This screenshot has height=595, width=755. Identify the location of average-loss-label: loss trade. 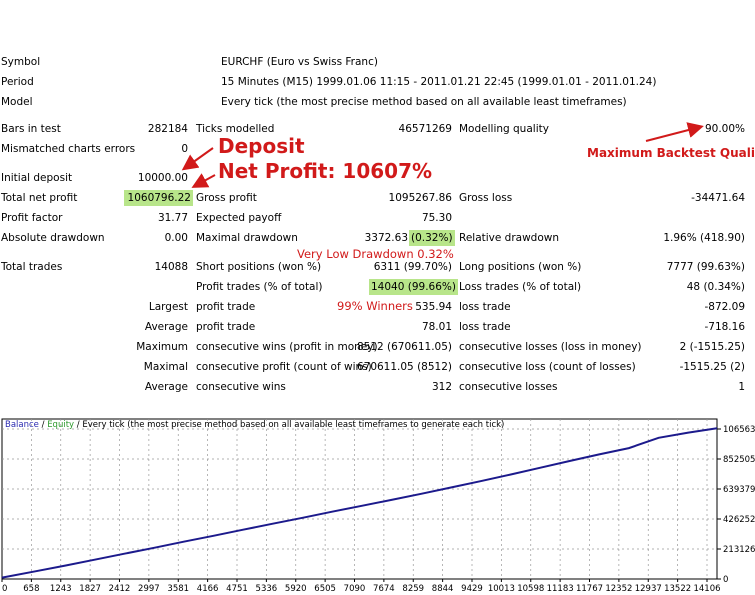
(485, 327).